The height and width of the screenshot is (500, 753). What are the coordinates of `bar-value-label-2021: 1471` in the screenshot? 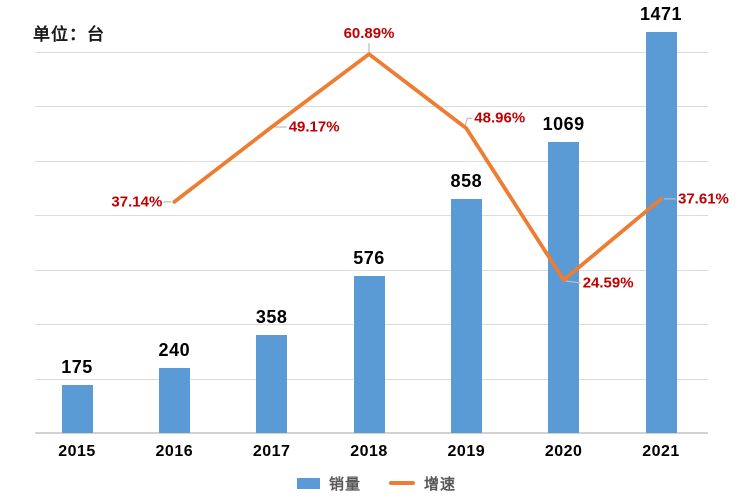 It's located at (661, 14).